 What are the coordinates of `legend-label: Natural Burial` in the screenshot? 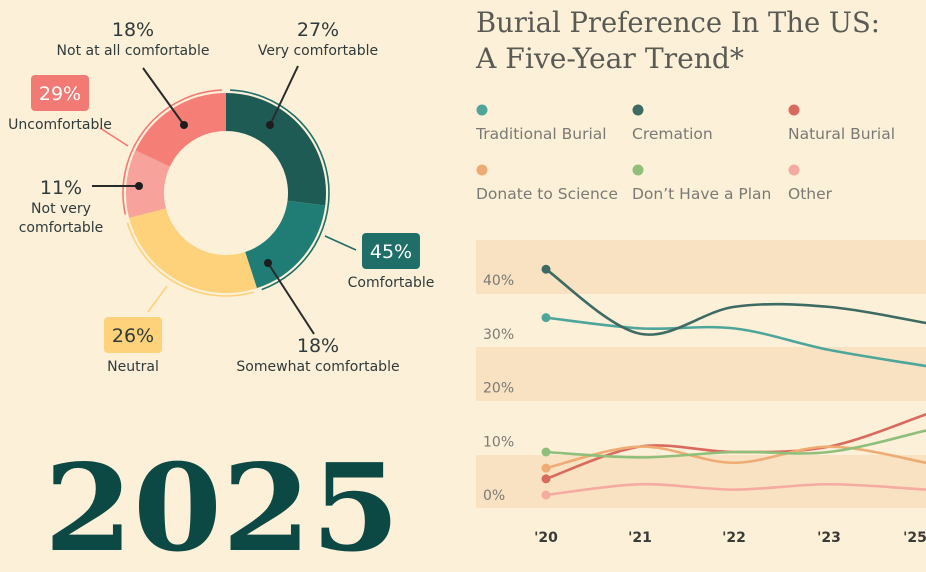 It's located at (841, 134).